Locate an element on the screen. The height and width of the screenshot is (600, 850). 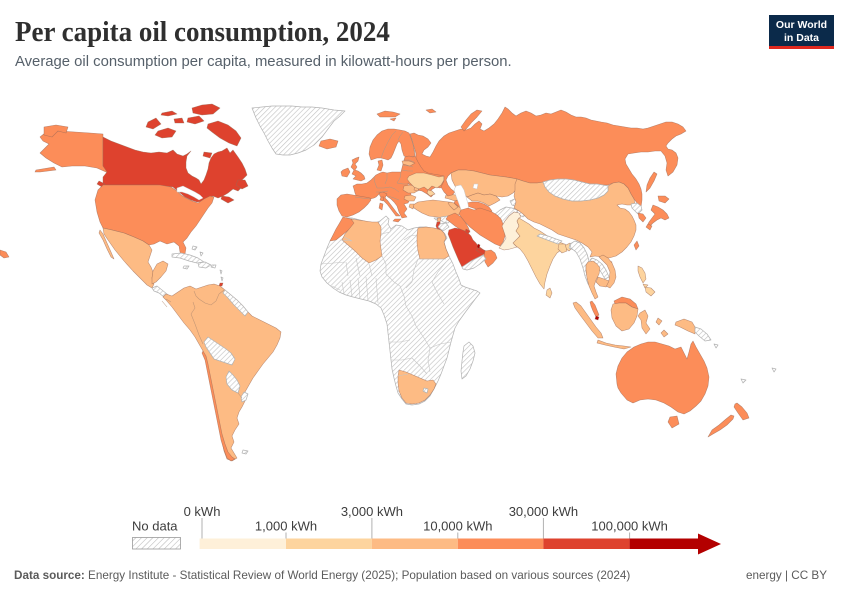
svg-text: 1,000 kWh is located at coordinates (286, 526).